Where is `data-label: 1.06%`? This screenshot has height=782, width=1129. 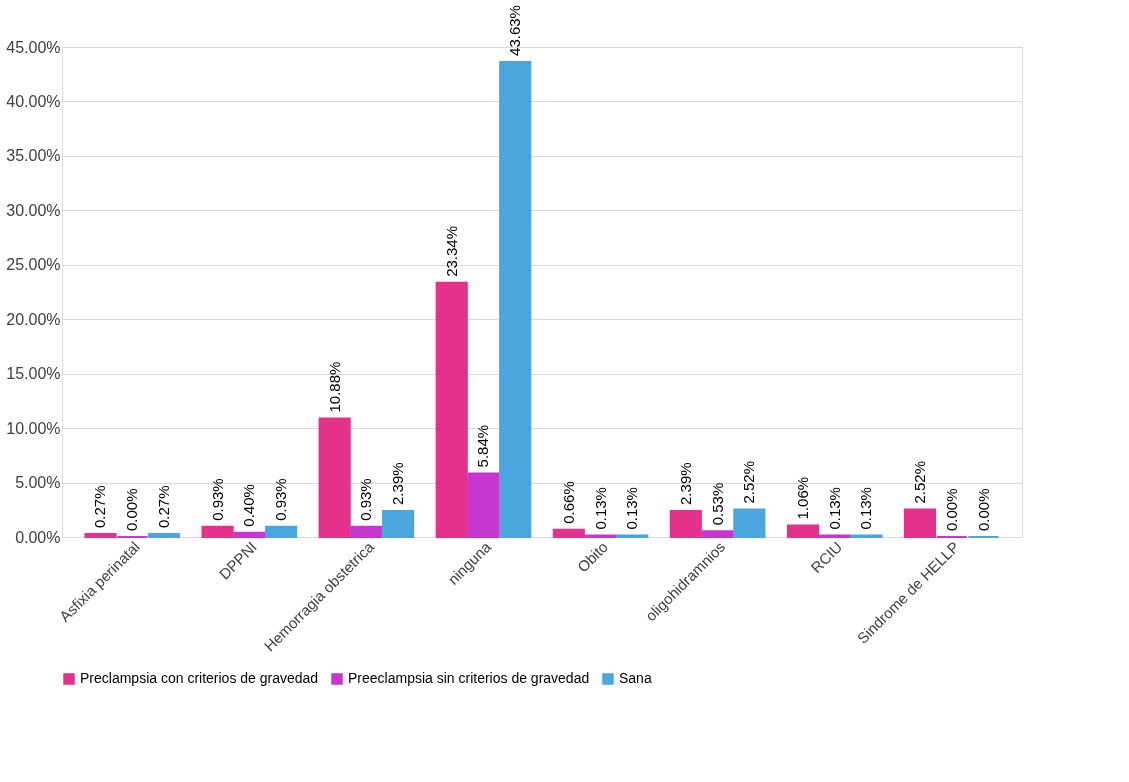 data-label: 1.06% is located at coordinates (802, 498).